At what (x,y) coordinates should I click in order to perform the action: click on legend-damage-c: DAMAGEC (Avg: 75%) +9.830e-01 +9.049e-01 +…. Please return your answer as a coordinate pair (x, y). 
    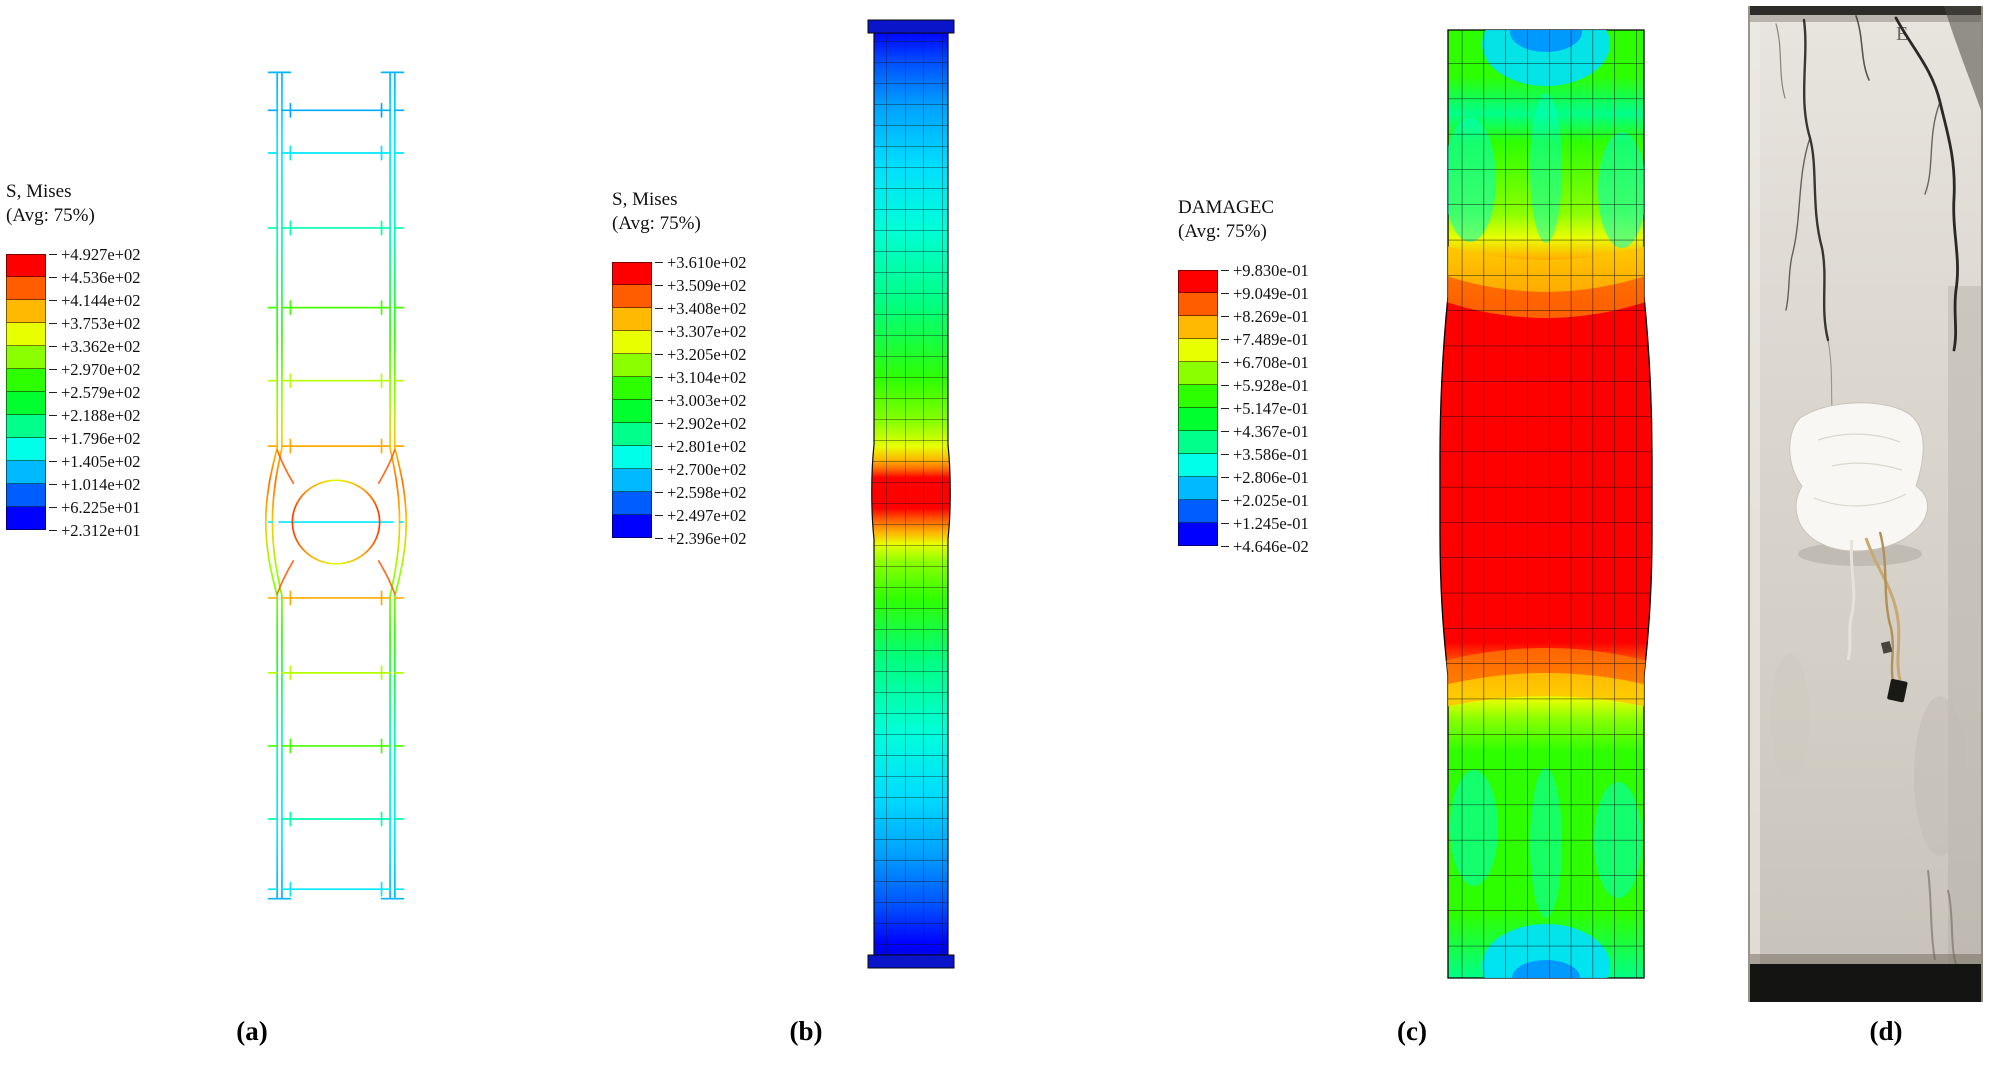
    Looking at the image, I should click on (1243, 382).